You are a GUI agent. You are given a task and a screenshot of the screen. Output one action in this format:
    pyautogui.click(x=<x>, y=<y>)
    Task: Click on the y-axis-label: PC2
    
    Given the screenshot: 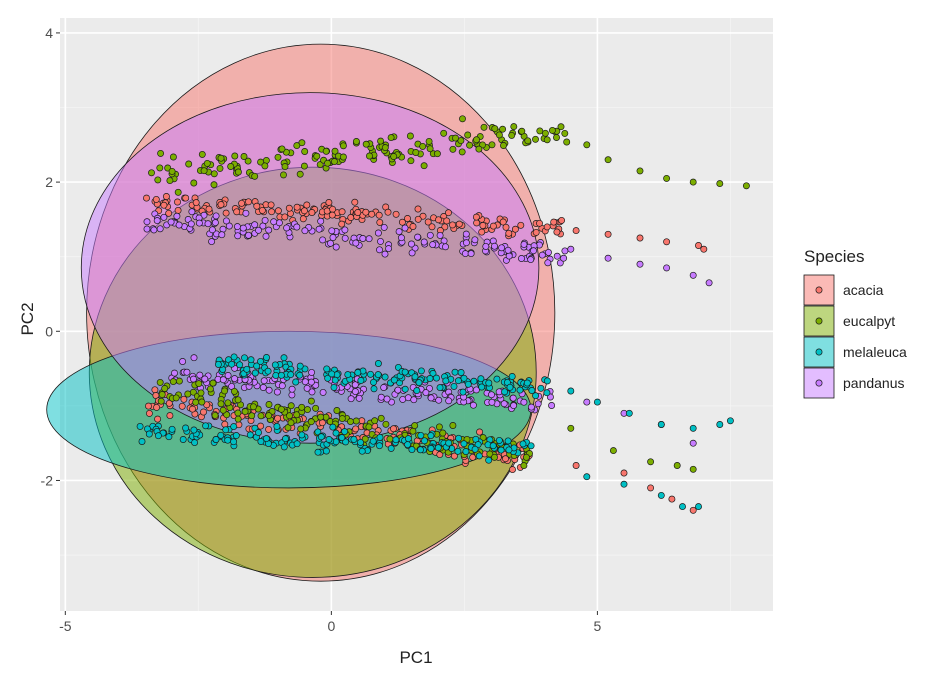 What is the action you would take?
    pyautogui.click(x=27, y=318)
    